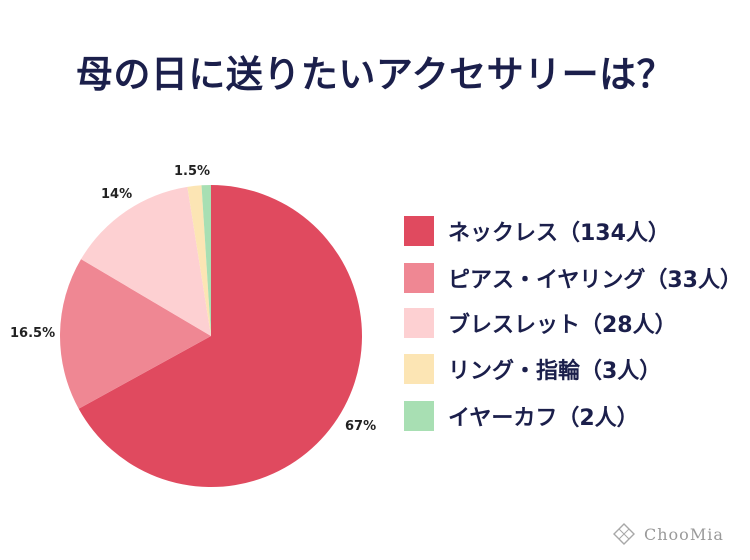 This screenshot has height=560, width=750. Describe the element at coordinates (146, 261) in the screenshot. I see `pie-slice-bracelet` at that location.